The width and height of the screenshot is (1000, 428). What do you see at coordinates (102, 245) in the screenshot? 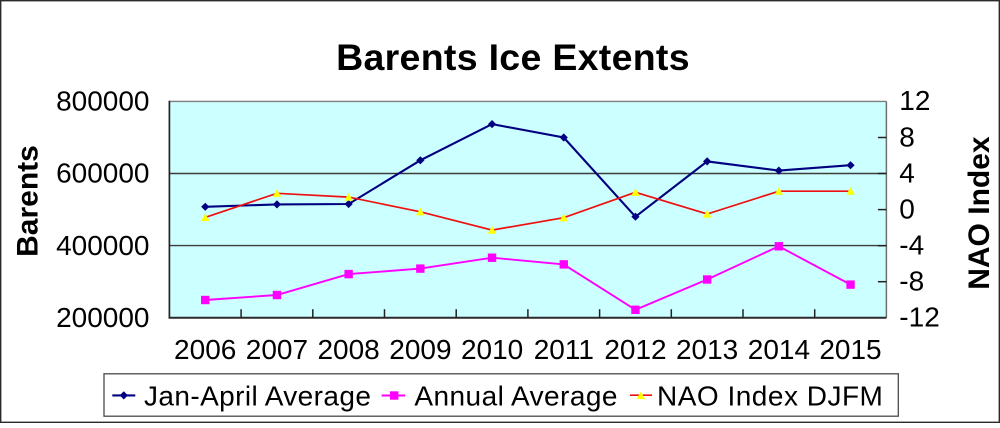
I see `svg-text: 400000` at bounding box center [102, 245].